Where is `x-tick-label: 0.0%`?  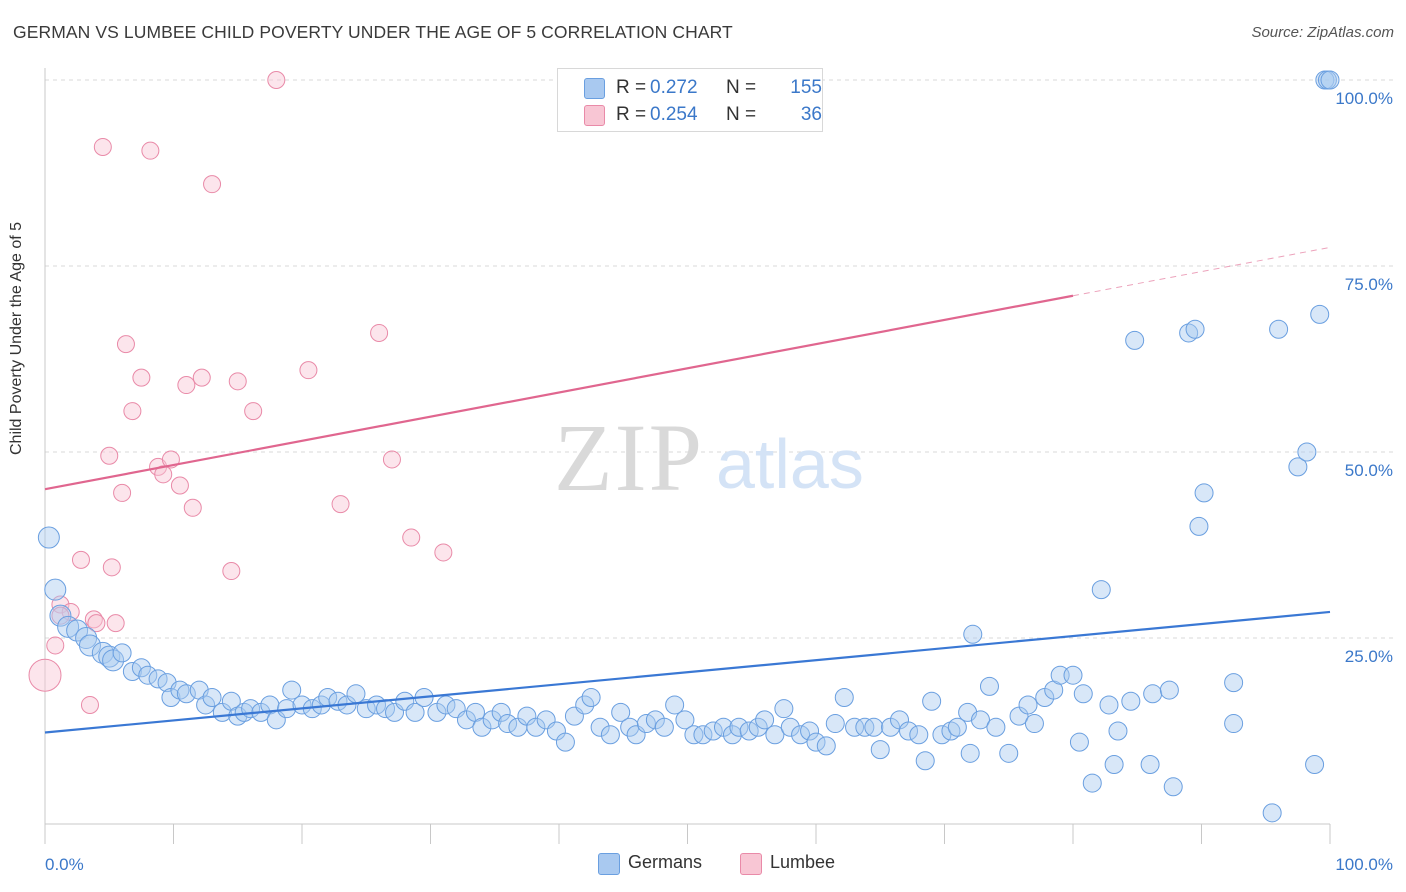 x-tick-label: 0.0% is located at coordinates (64, 864).